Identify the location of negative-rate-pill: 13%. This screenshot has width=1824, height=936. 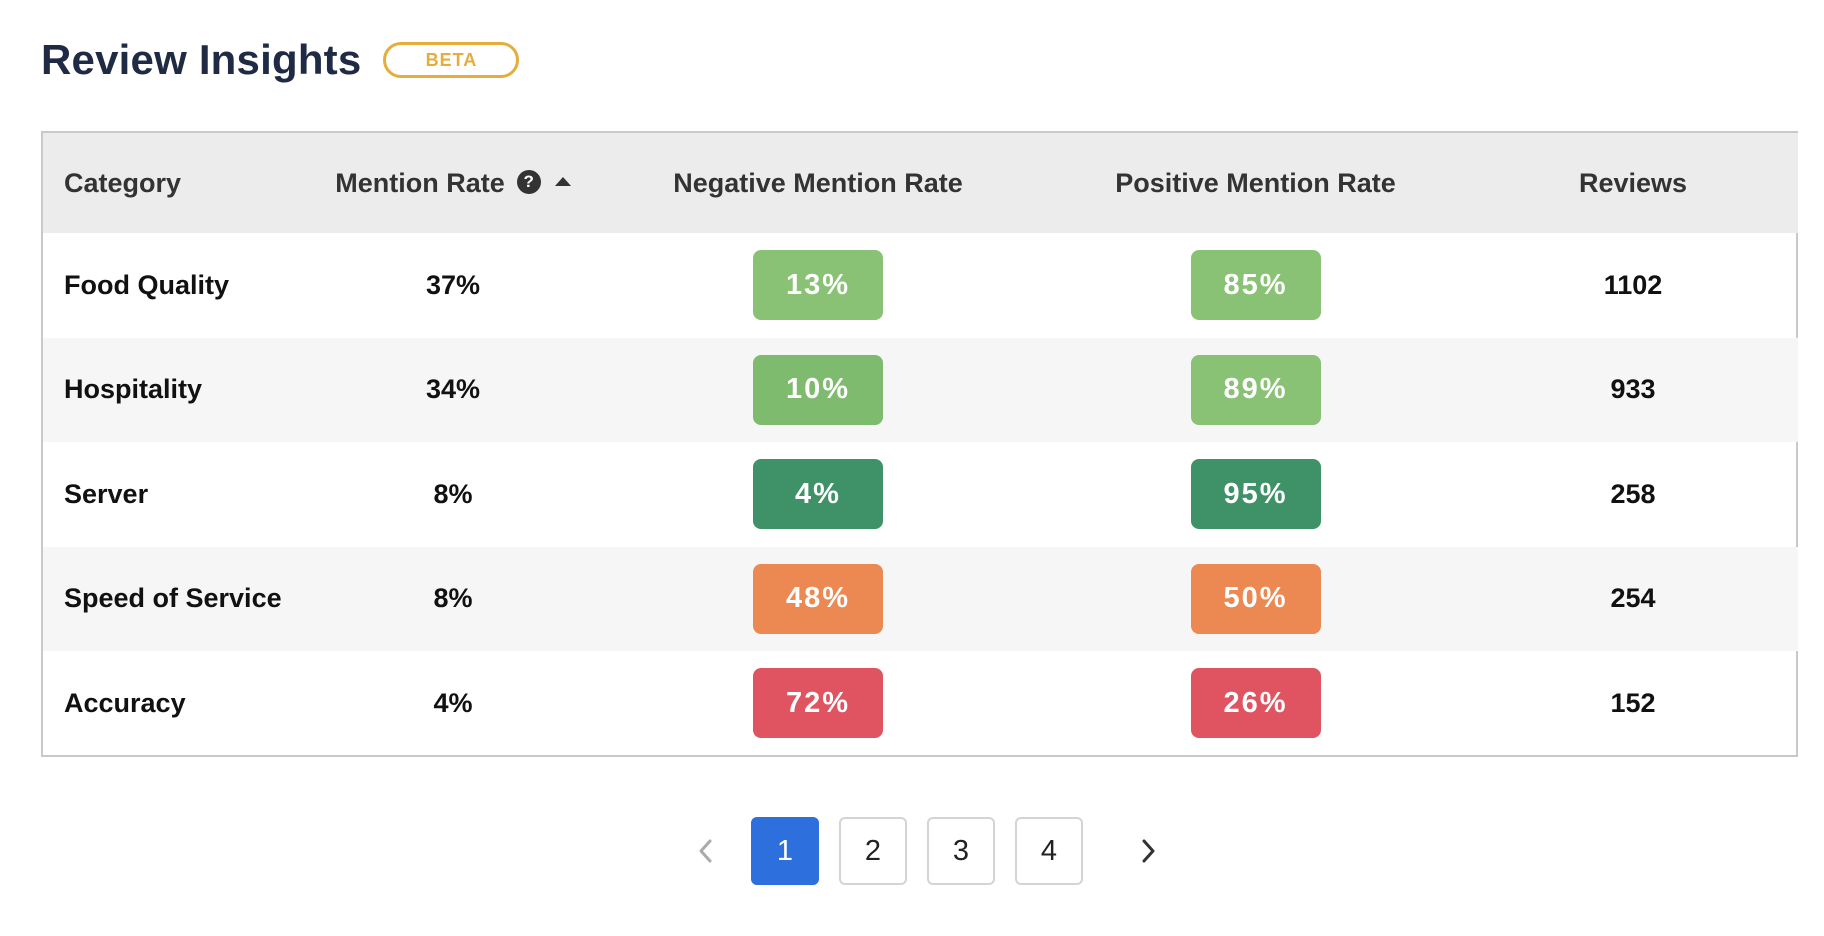
(818, 285).